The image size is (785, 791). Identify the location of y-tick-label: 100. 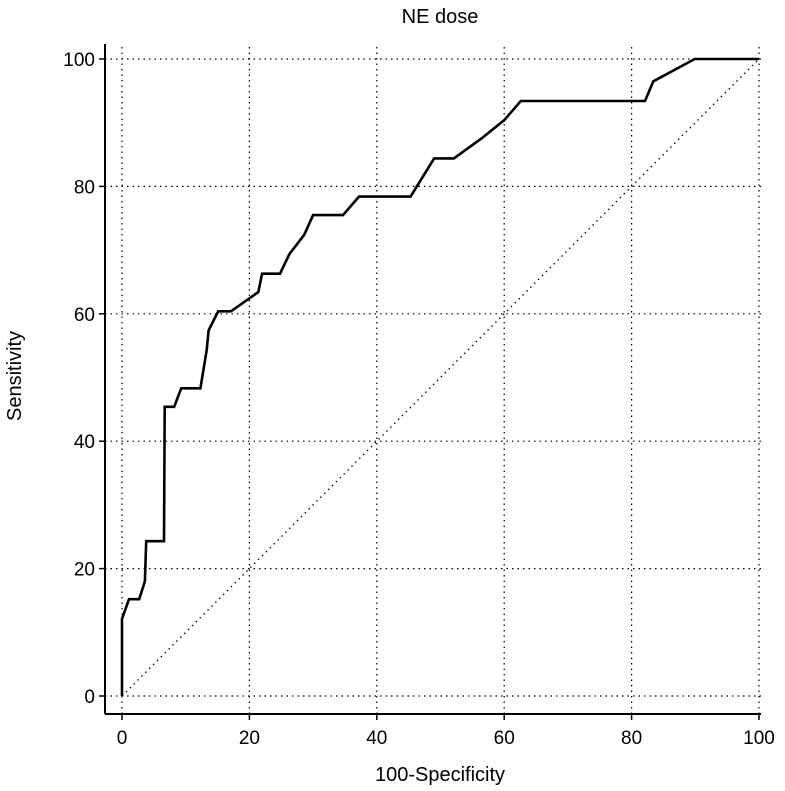
(79, 60).